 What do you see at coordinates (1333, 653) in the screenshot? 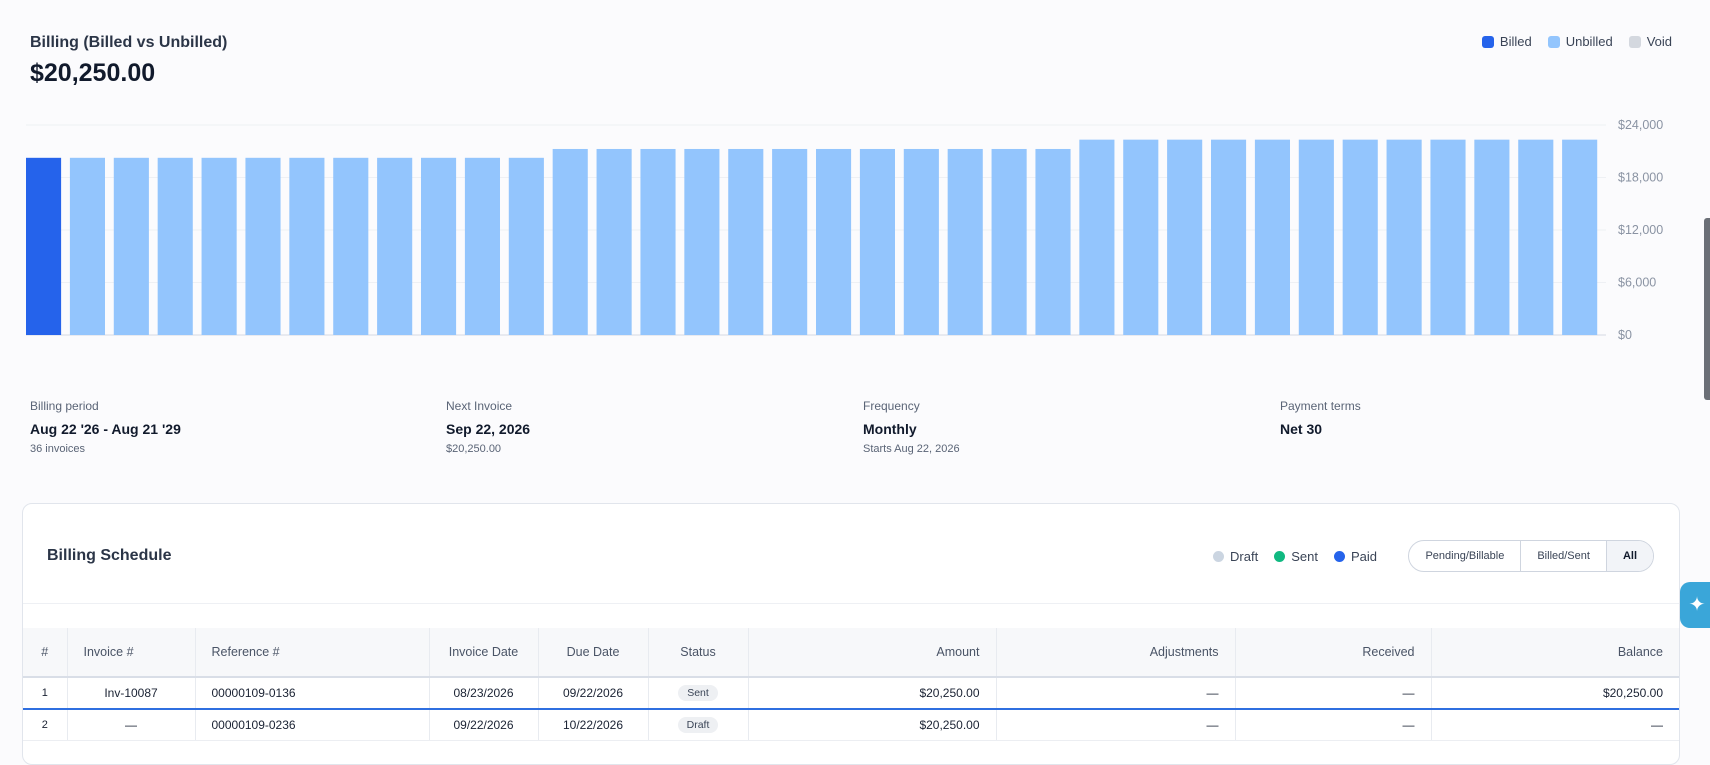
I see `column-header-received: Received` at bounding box center [1333, 653].